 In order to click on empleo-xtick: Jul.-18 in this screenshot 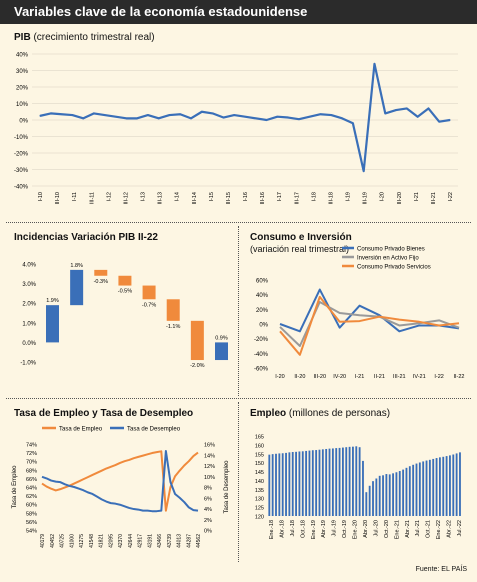, I will do `click(293, 528)`.